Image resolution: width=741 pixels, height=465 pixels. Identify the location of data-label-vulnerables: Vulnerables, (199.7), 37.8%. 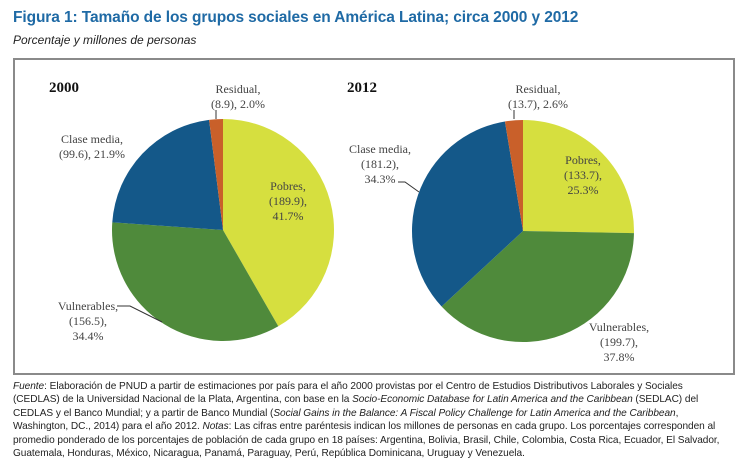
(619, 342).